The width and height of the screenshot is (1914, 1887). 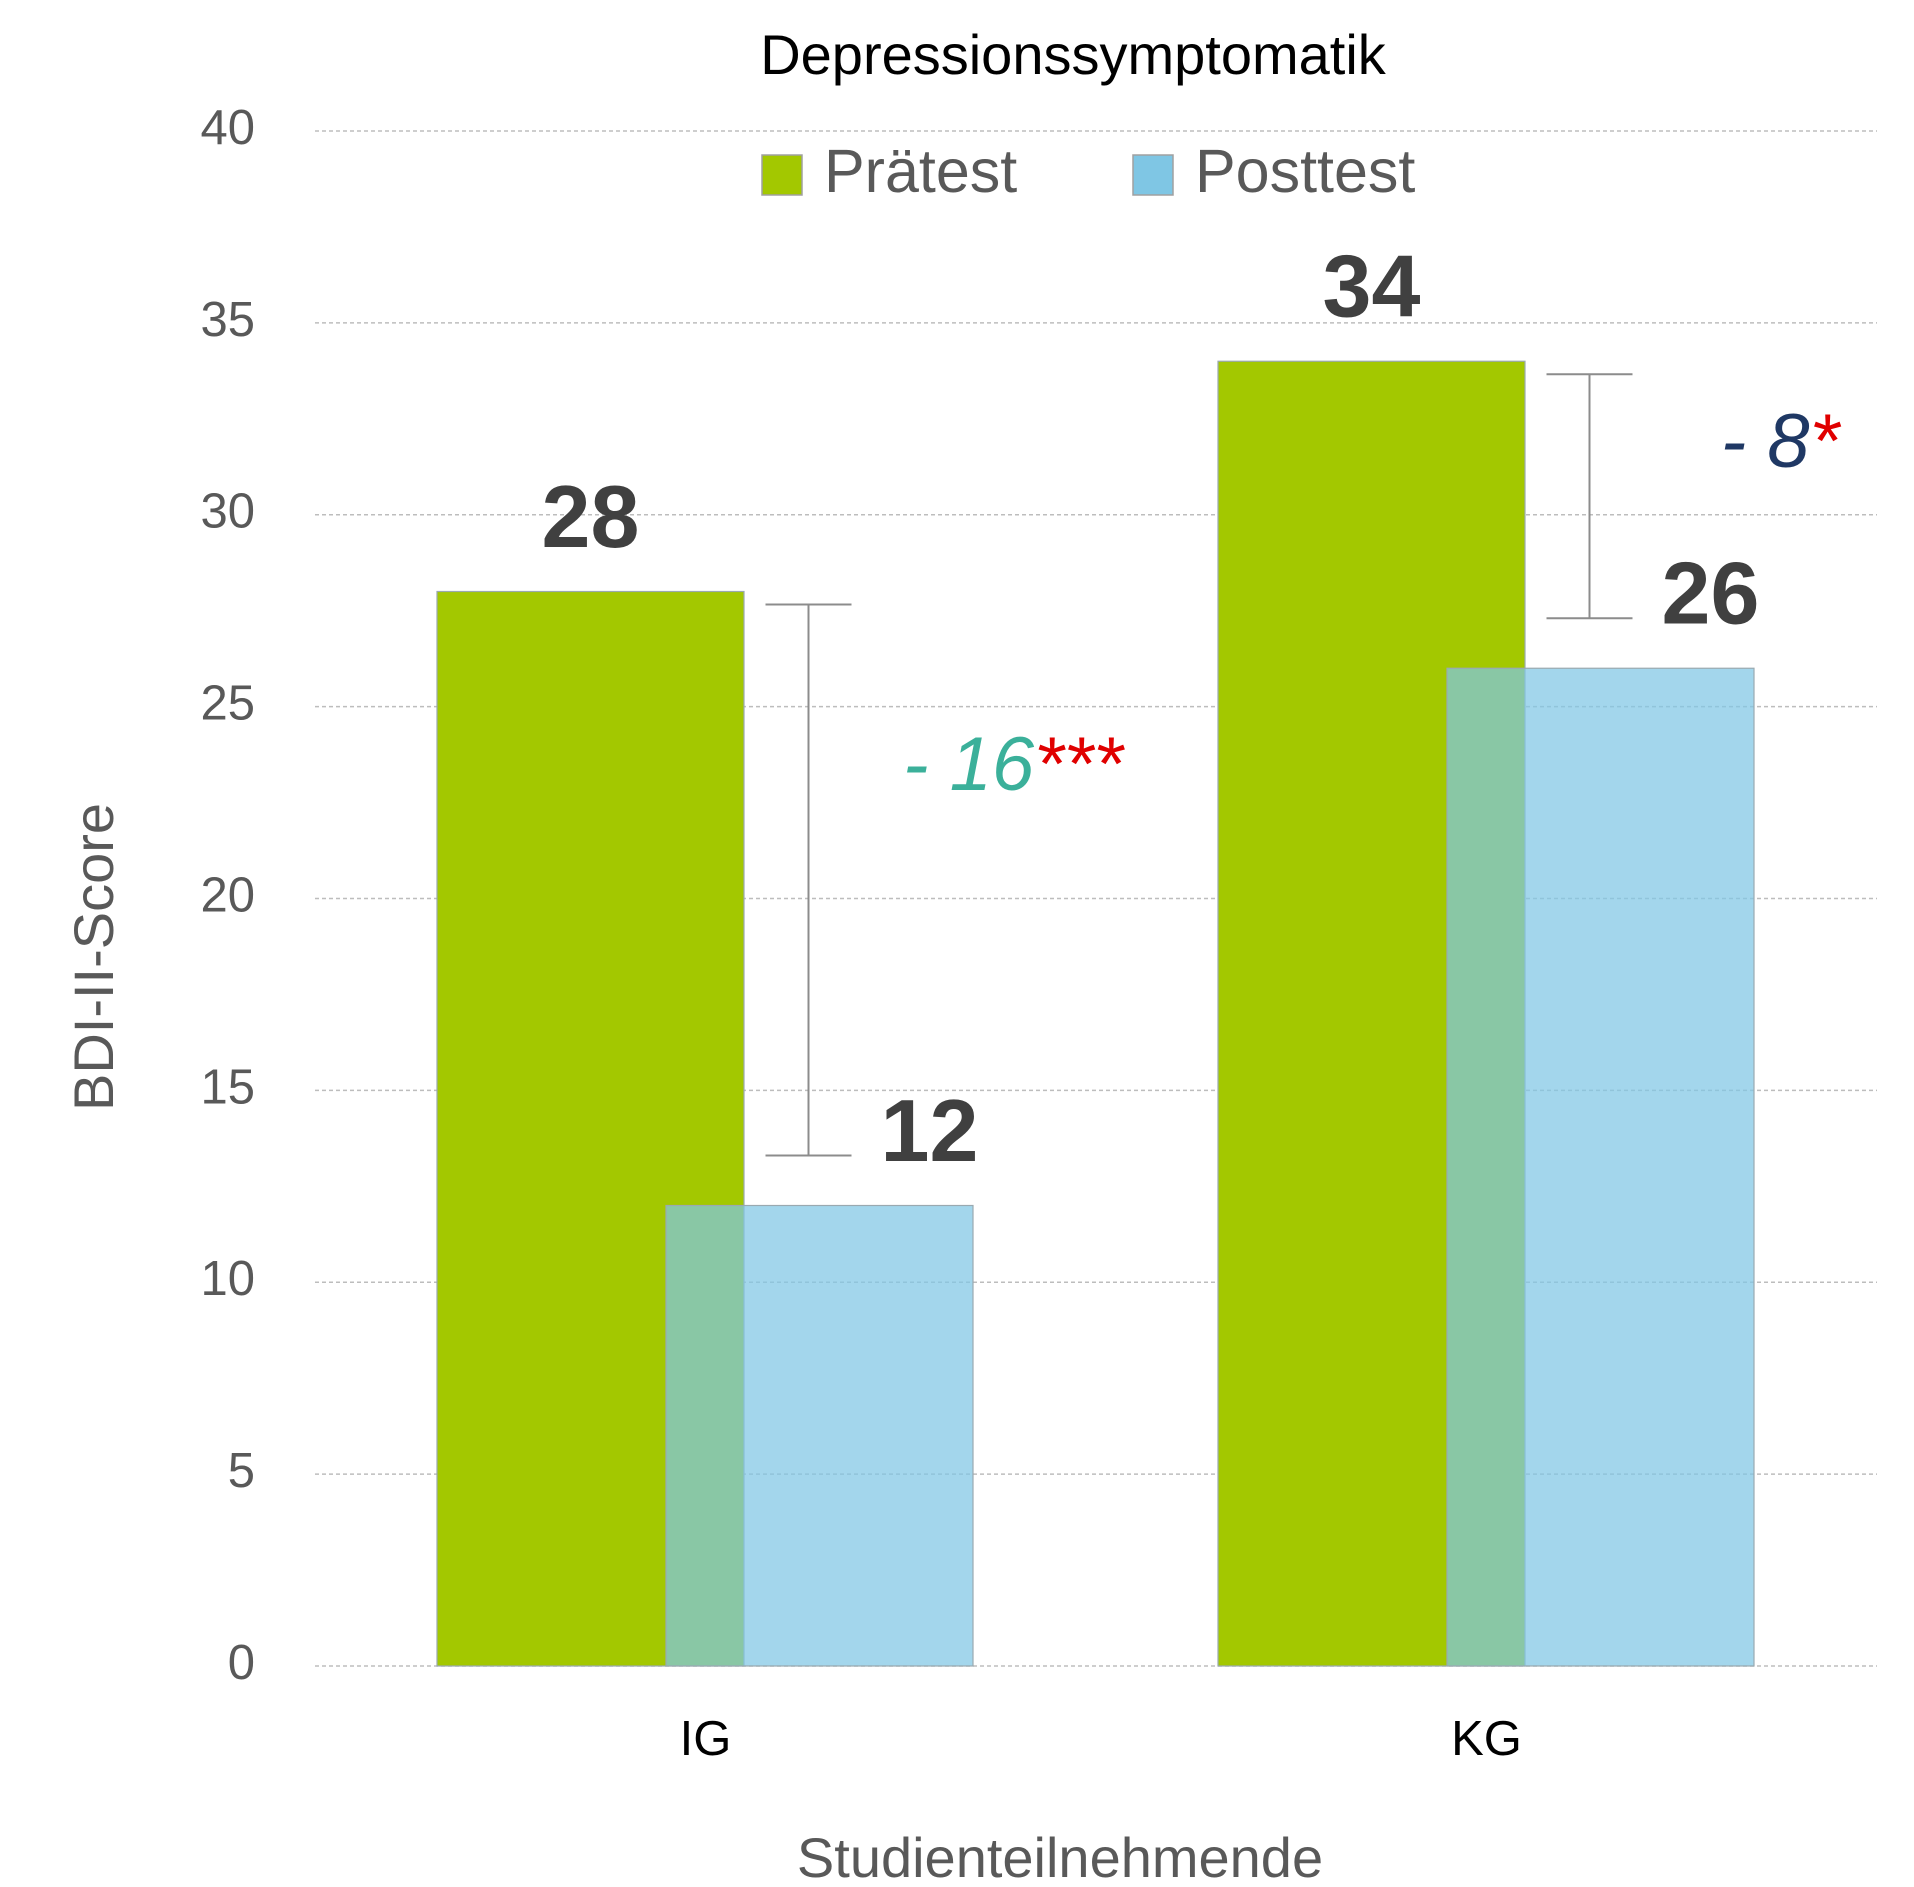 I want to click on annotation-text: - 8, so click(x=1765, y=441).